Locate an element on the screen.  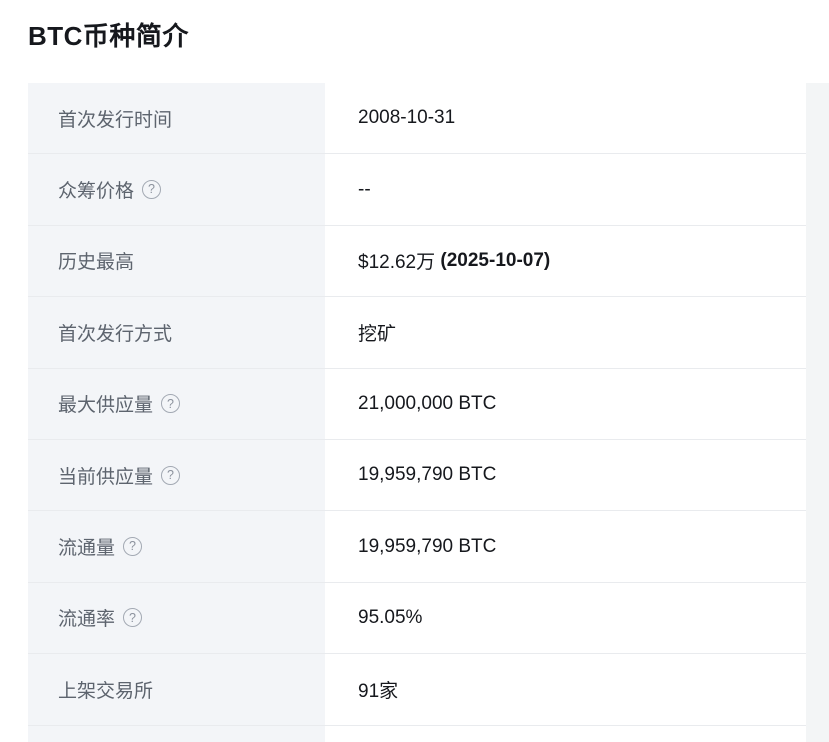
row-label-cell: 众筹价格 ? is located at coordinates (176, 189).